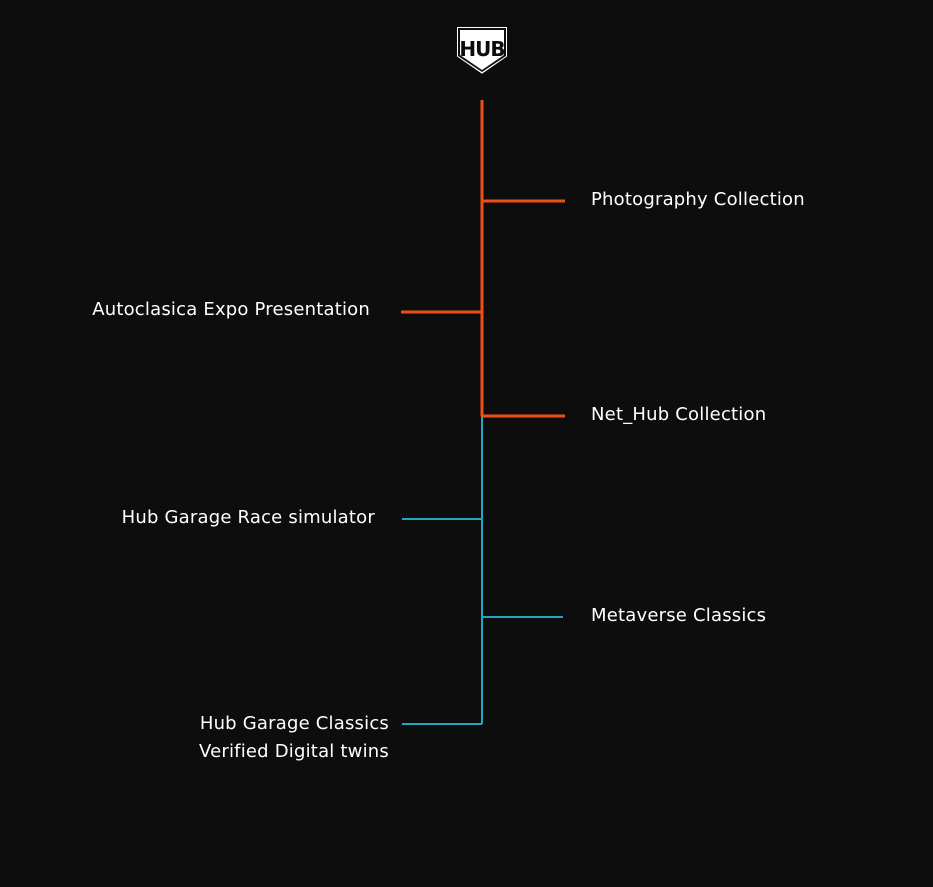 The image size is (933, 887). What do you see at coordinates (248, 517) in the screenshot?
I see `label-race-simulator: Hub Garage Race simulator` at bounding box center [248, 517].